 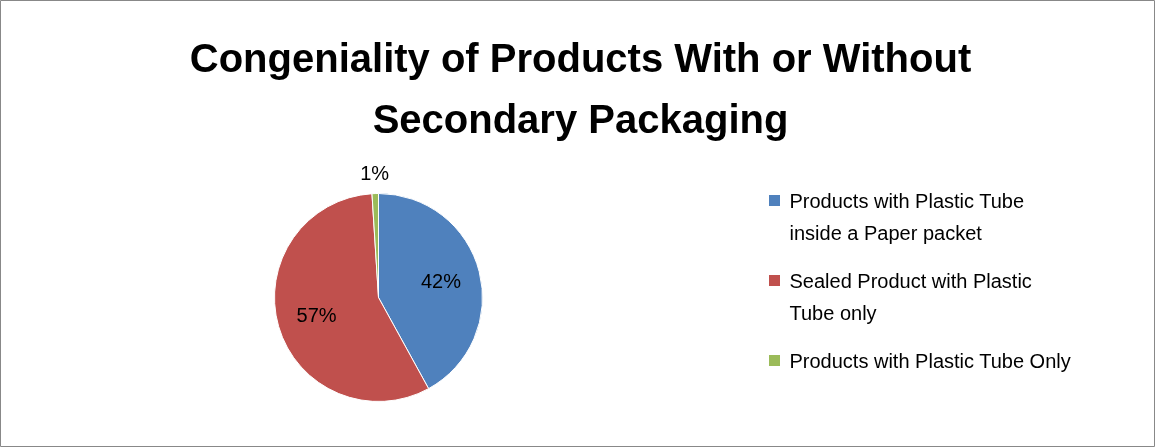 What do you see at coordinates (910, 296) in the screenshot?
I see `legend-label: Sealed Product with Plastic Tube only` at bounding box center [910, 296].